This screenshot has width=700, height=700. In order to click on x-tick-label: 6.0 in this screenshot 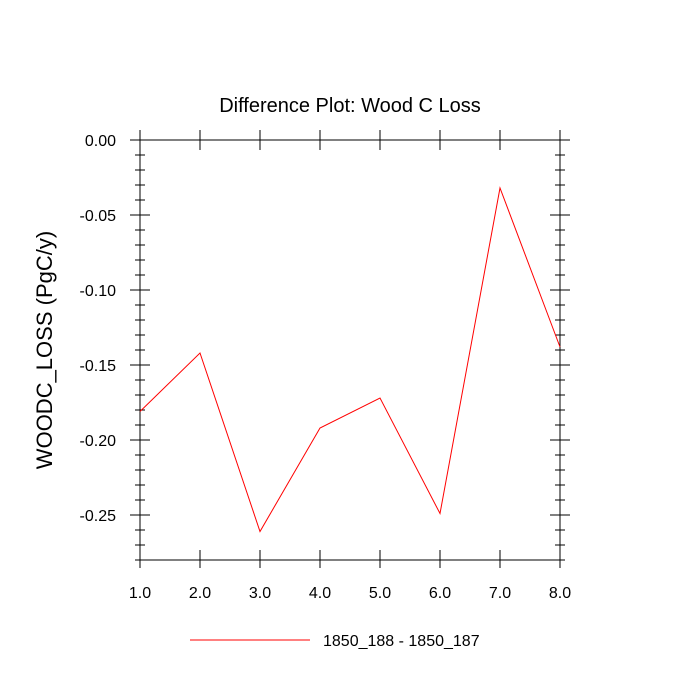, I will do `click(440, 593)`.